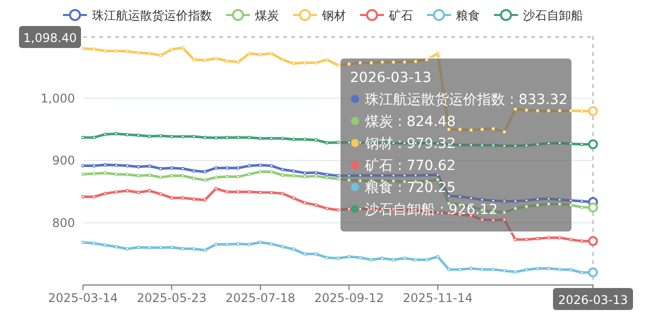 The image size is (646, 329). Describe the element at coordinates (410, 188) in the screenshot. I see `annotation: 粮食 : 720.25` at that location.